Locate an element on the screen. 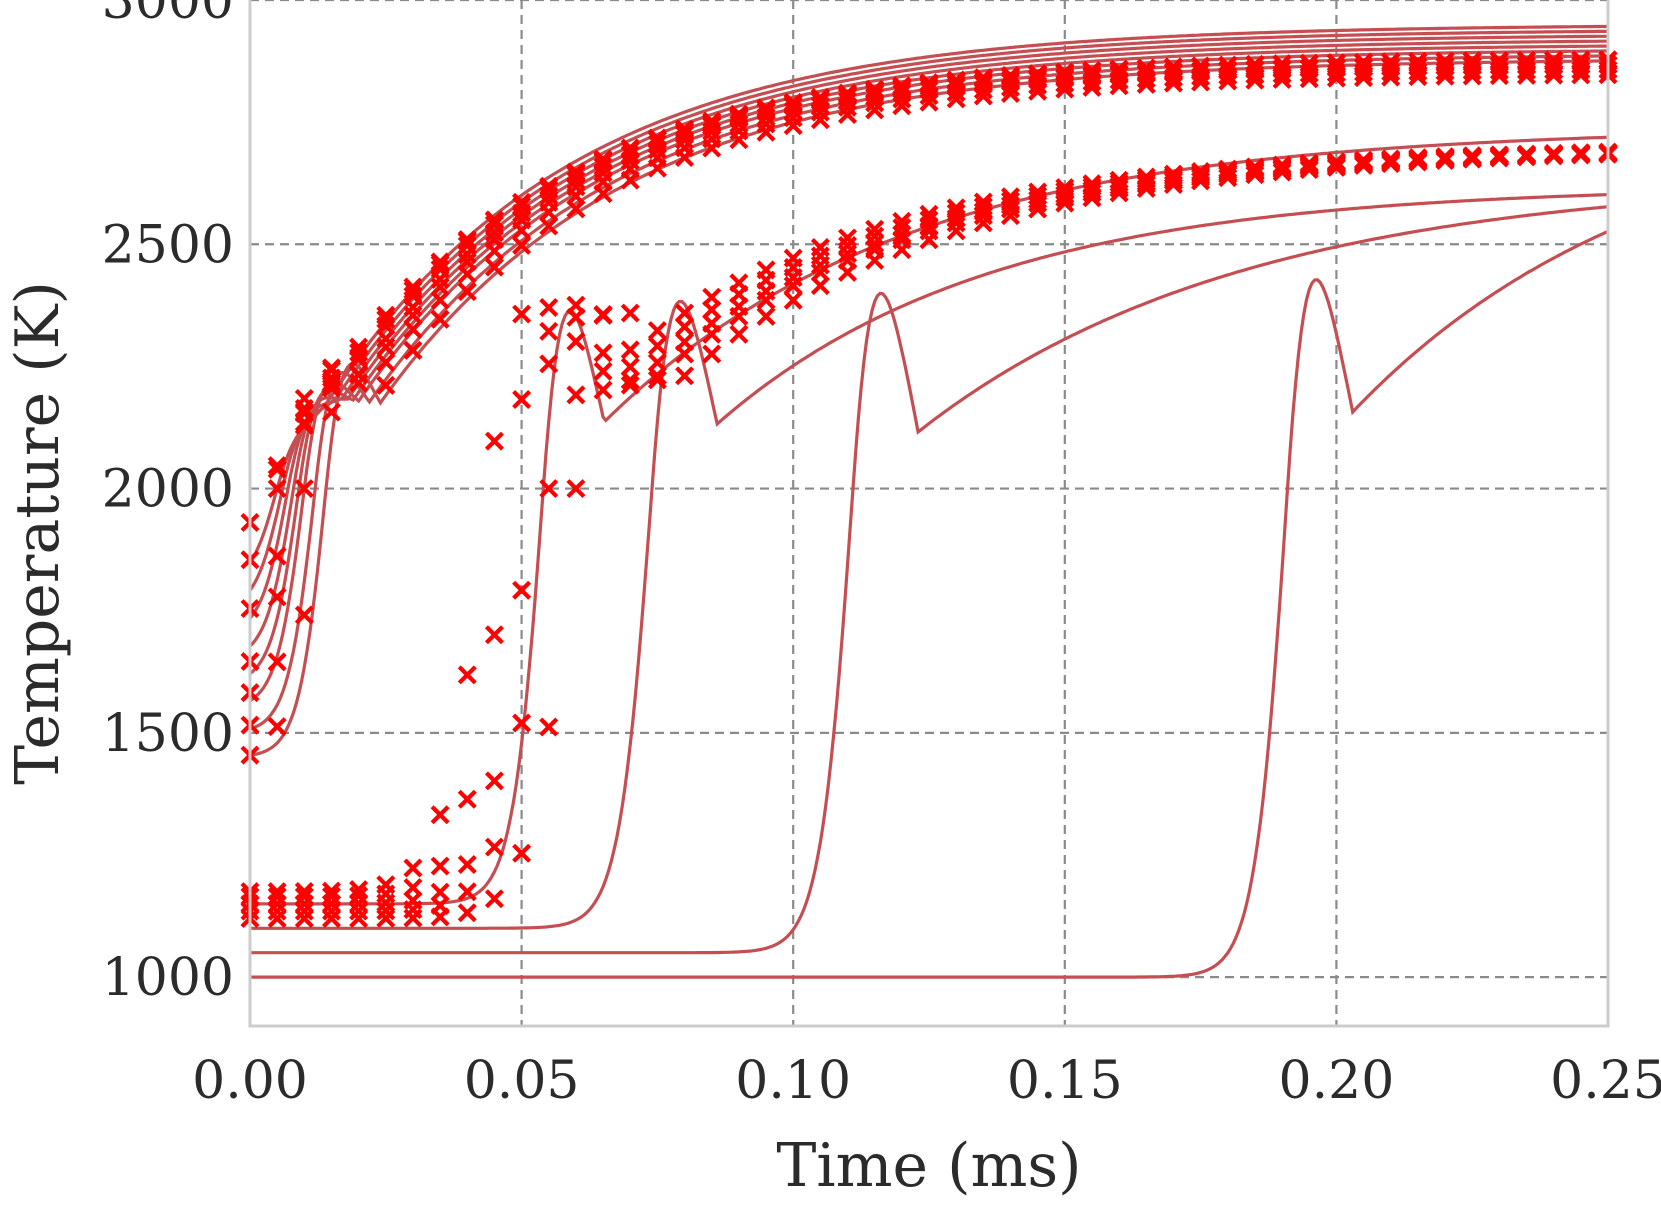 Image resolution: width=1661 pixels, height=1205 pixels. y-tick-label: 3000 is located at coordinates (168, 15).